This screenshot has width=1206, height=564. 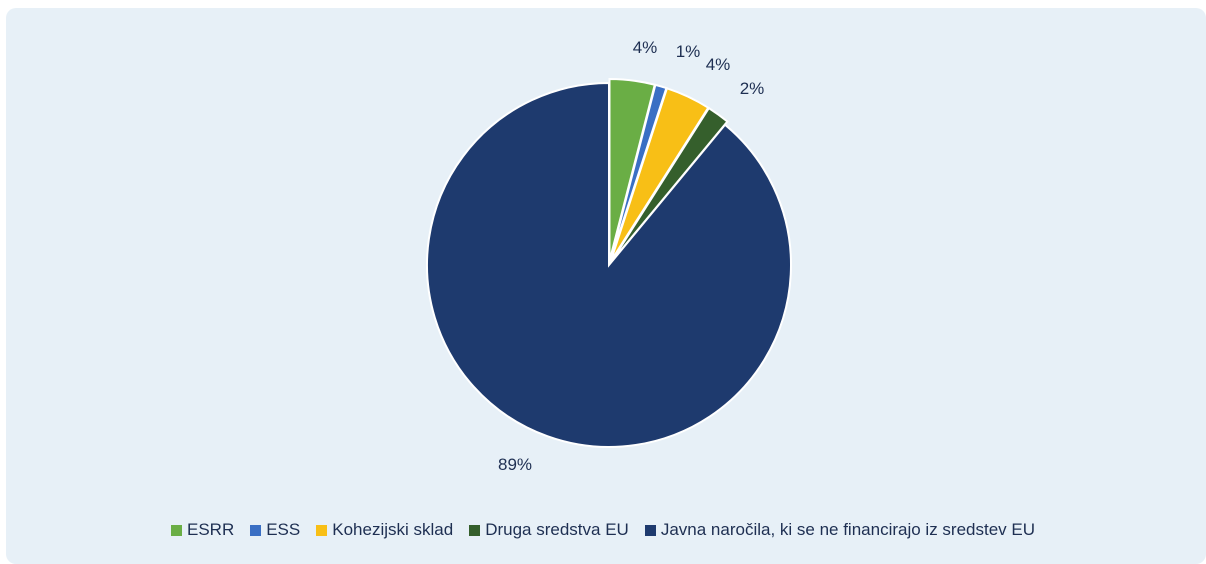 What do you see at coordinates (515, 464) in the screenshot?
I see `data-label: 89%` at bounding box center [515, 464].